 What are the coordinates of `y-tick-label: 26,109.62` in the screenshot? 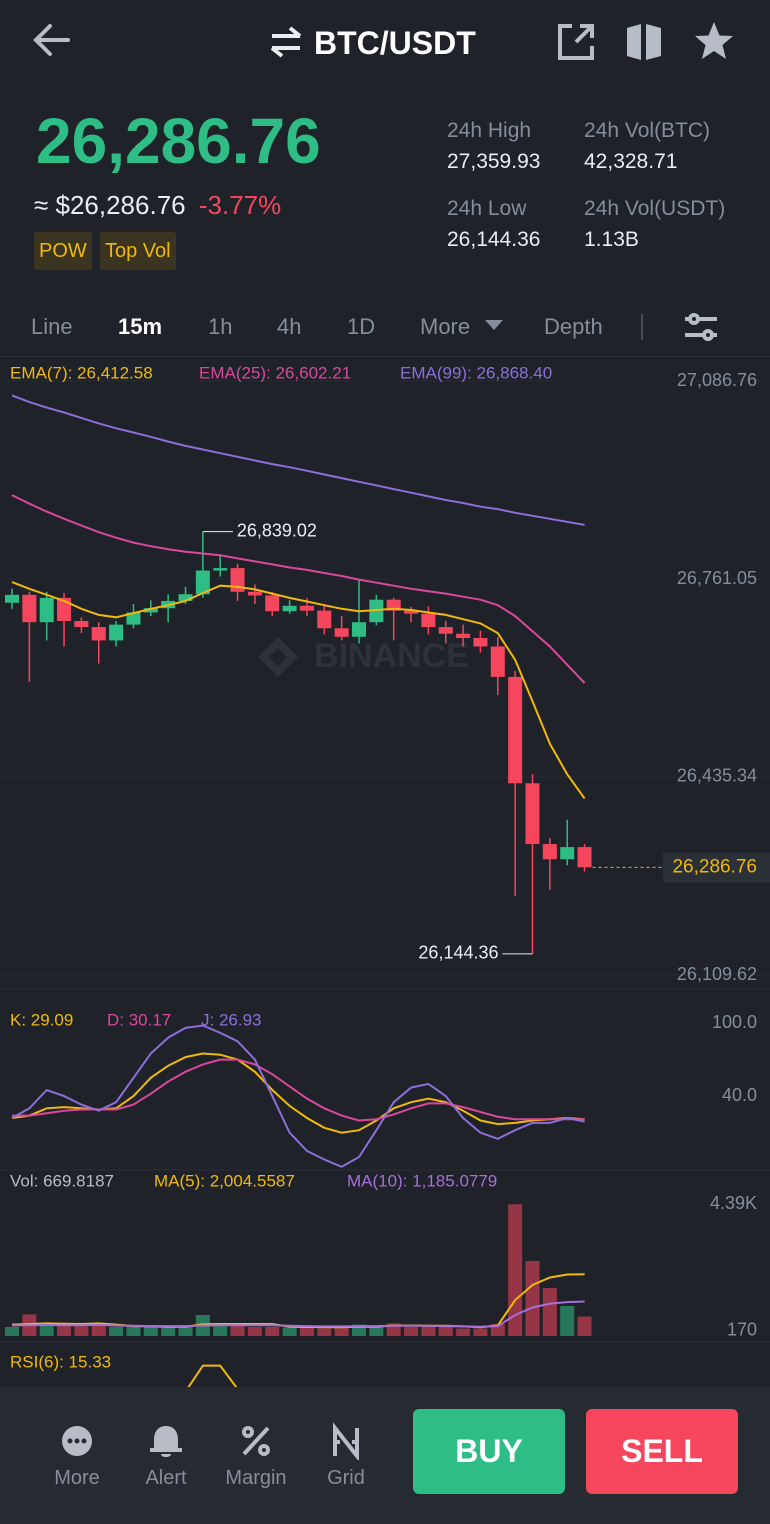 It's located at (717, 974).